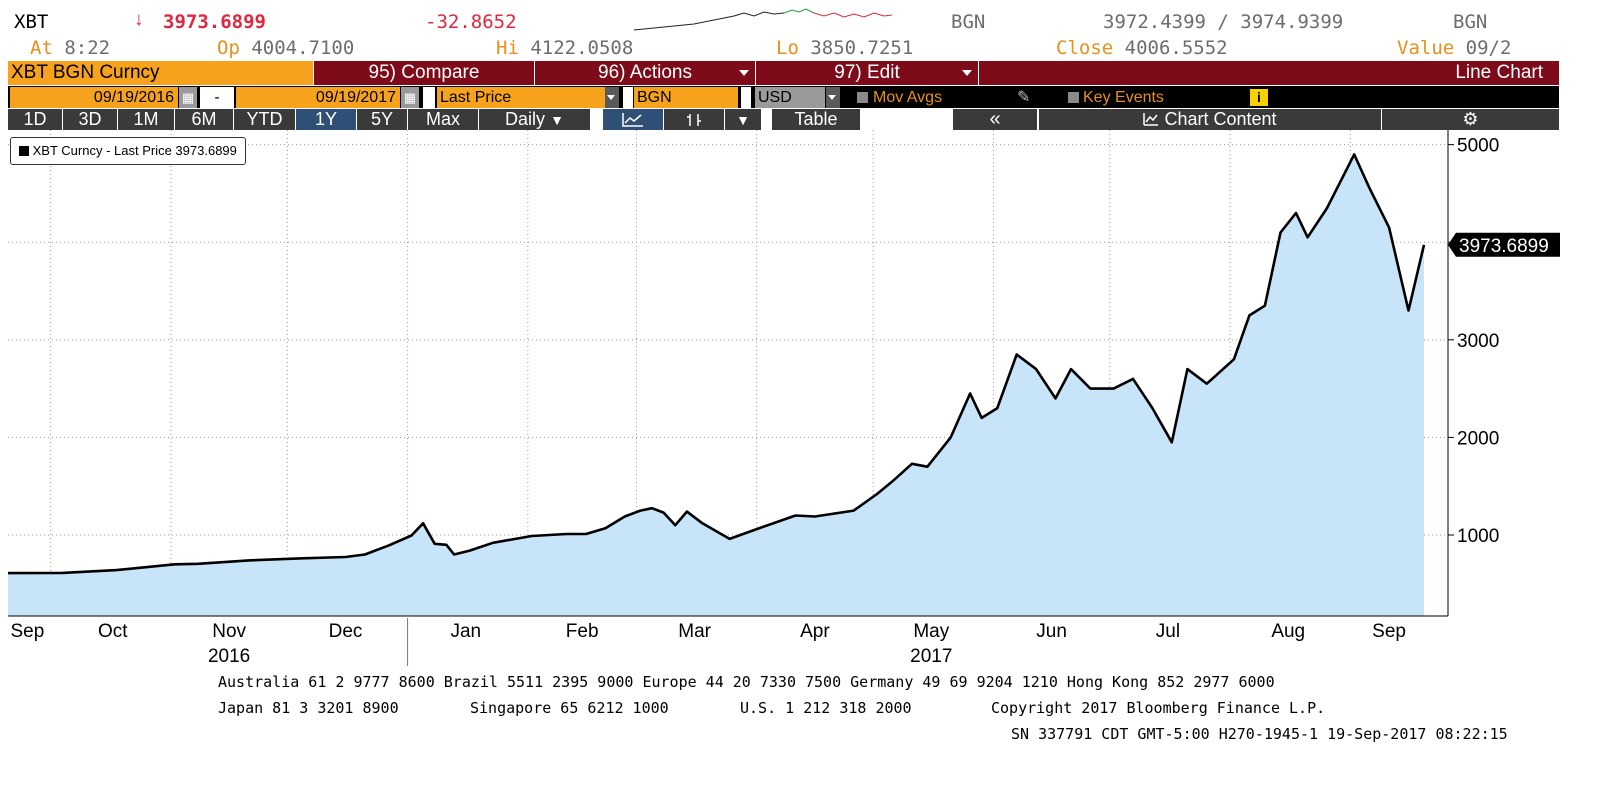 This screenshot has width=1621, height=789. I want to click on chart-type-label: Line Chart, so click(1269, 73).